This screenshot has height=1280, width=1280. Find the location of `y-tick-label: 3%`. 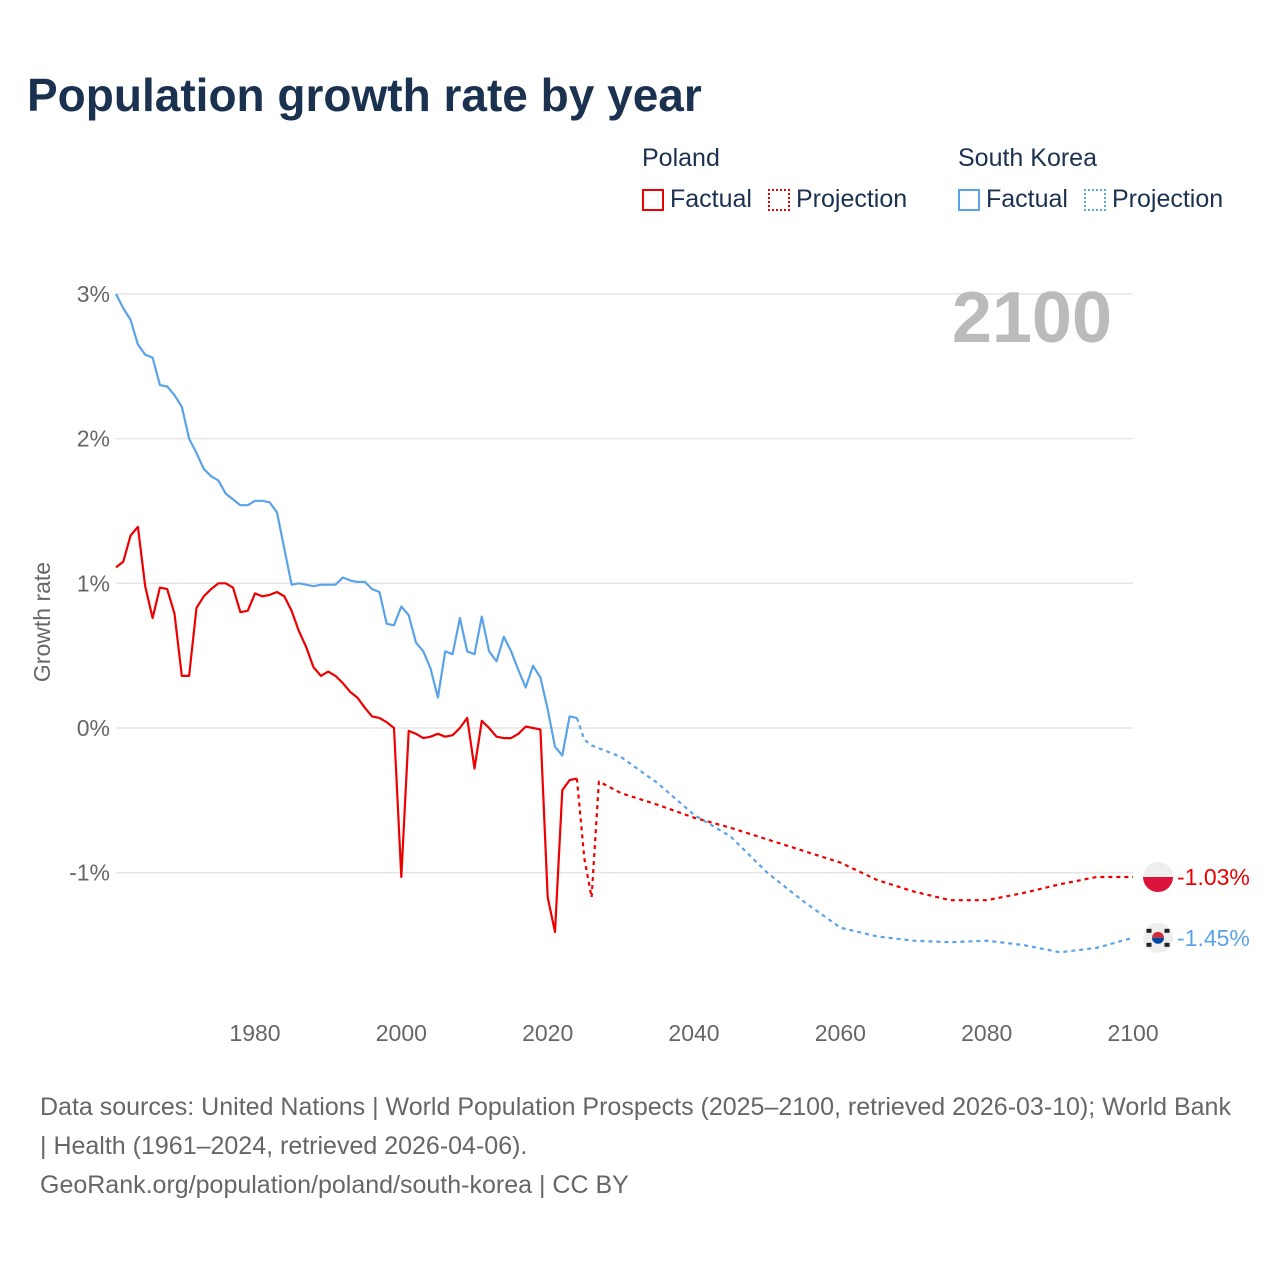

y-tick-label: 3% is located at coordinates (93, 294).